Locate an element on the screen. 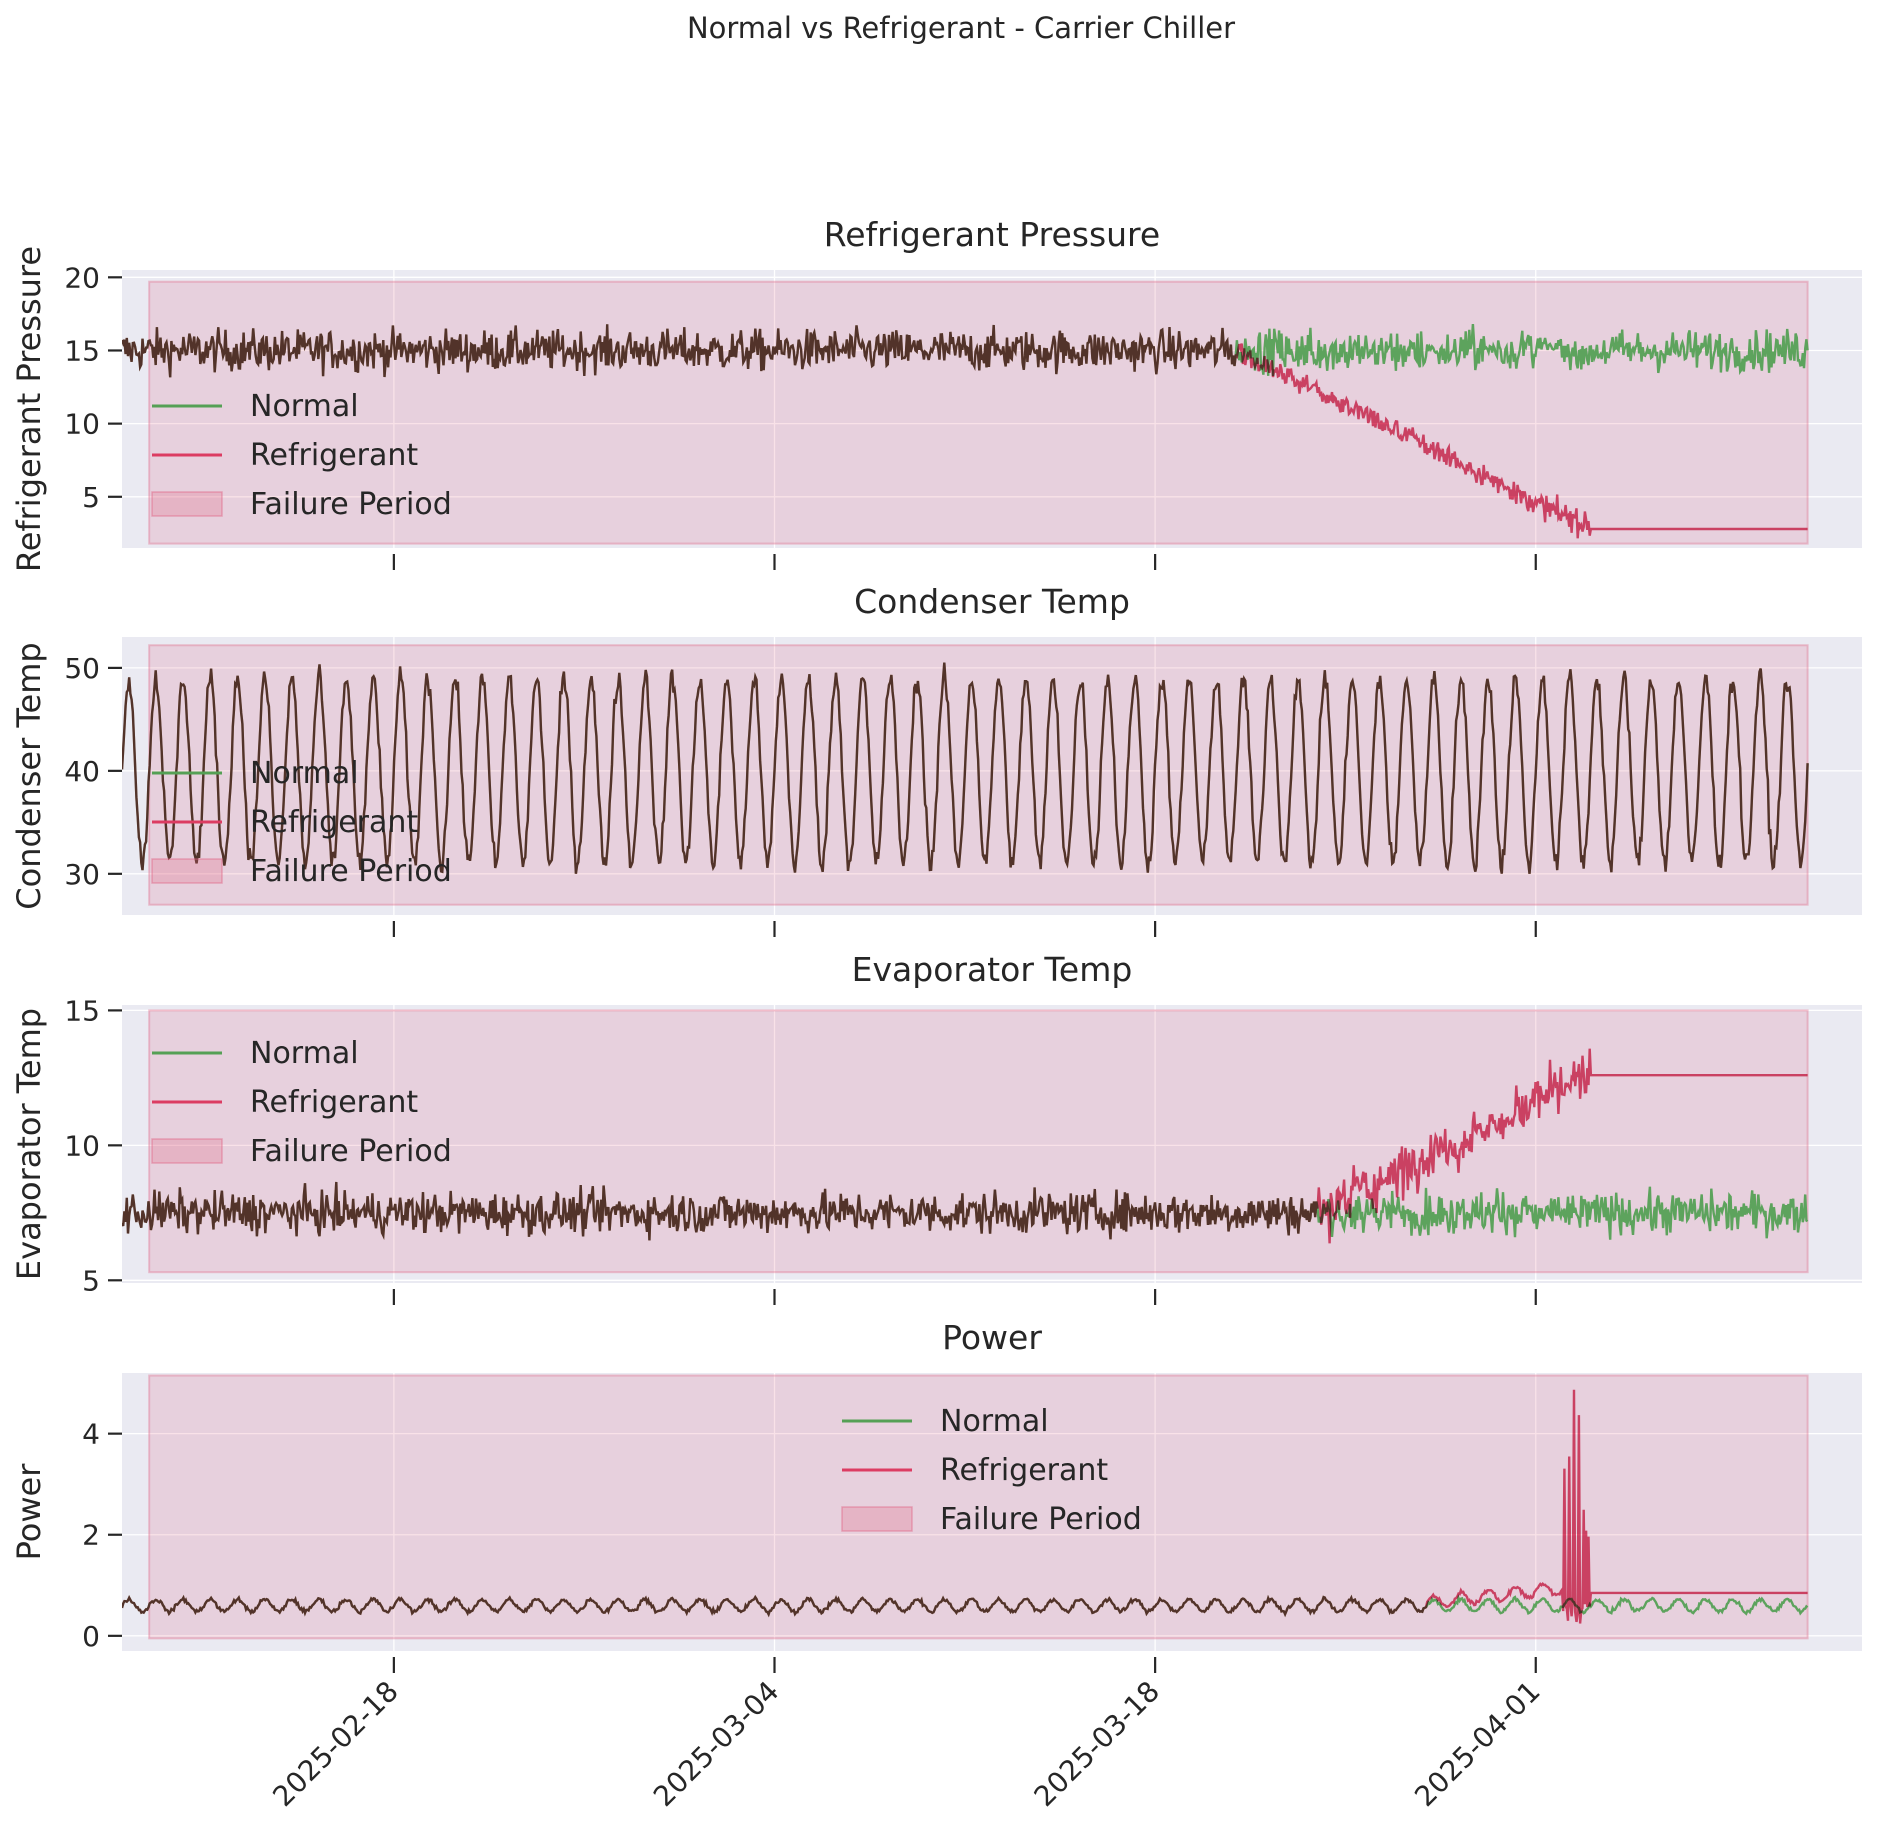  y-tick-label: 4 is located at coordinates (91, 1434).